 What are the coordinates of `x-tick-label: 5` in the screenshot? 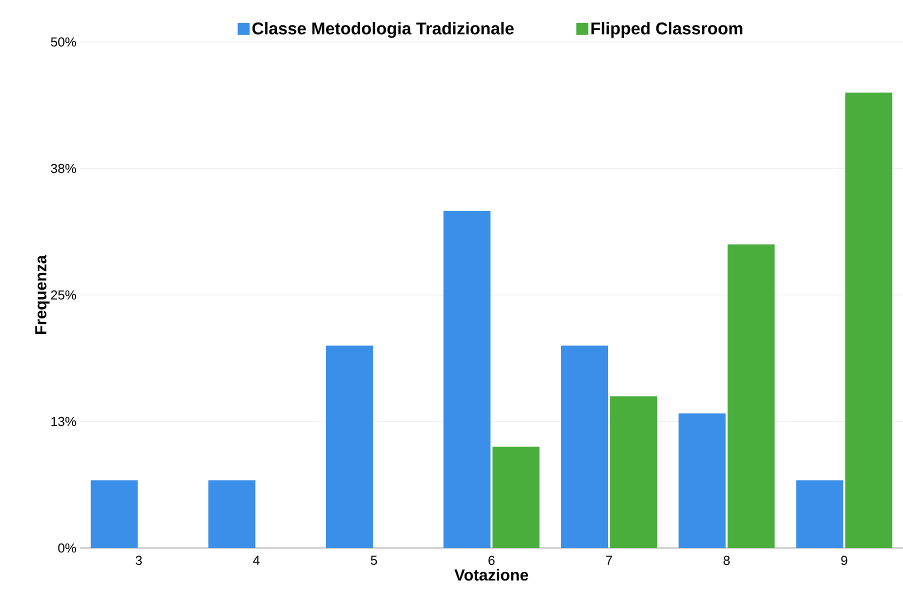 It's located at (373, 560).